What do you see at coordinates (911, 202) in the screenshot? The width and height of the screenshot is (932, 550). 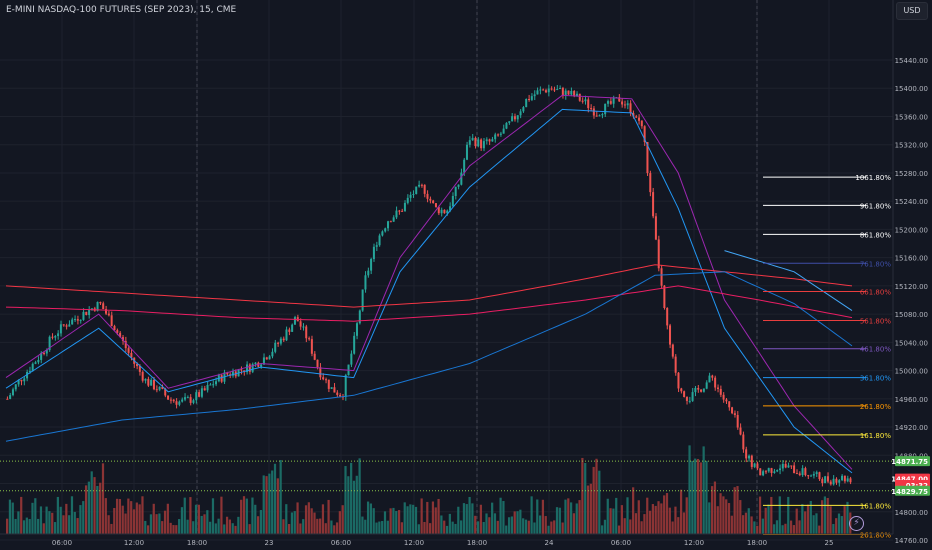 I see `y-tick-label: 15240.00` at bounding box center [911, 202].